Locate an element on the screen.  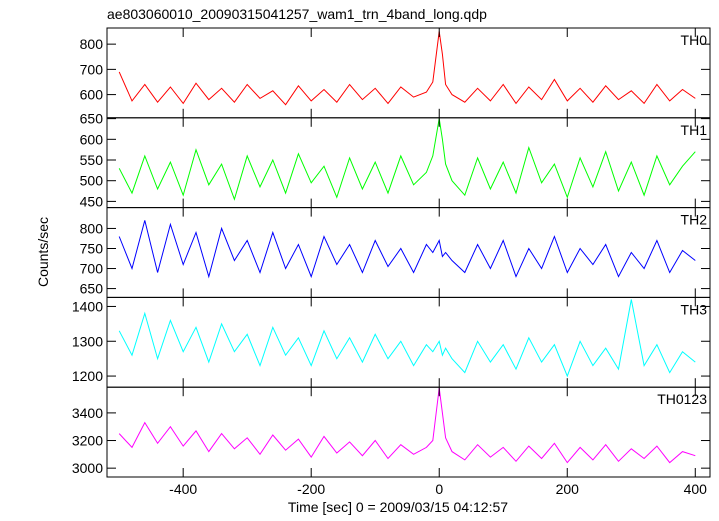
panel-label: TH0 is located at coordinates (694, 40).